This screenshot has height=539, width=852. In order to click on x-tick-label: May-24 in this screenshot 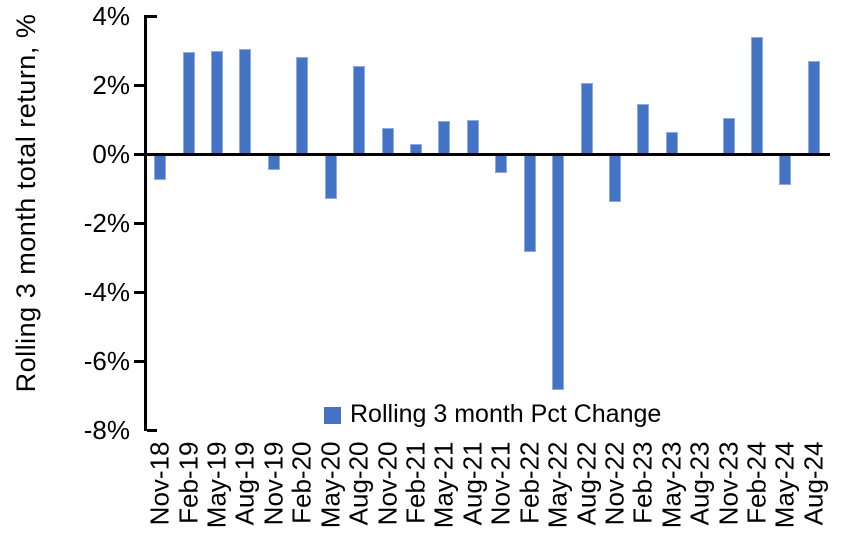, I will do `click(784, 484)`.